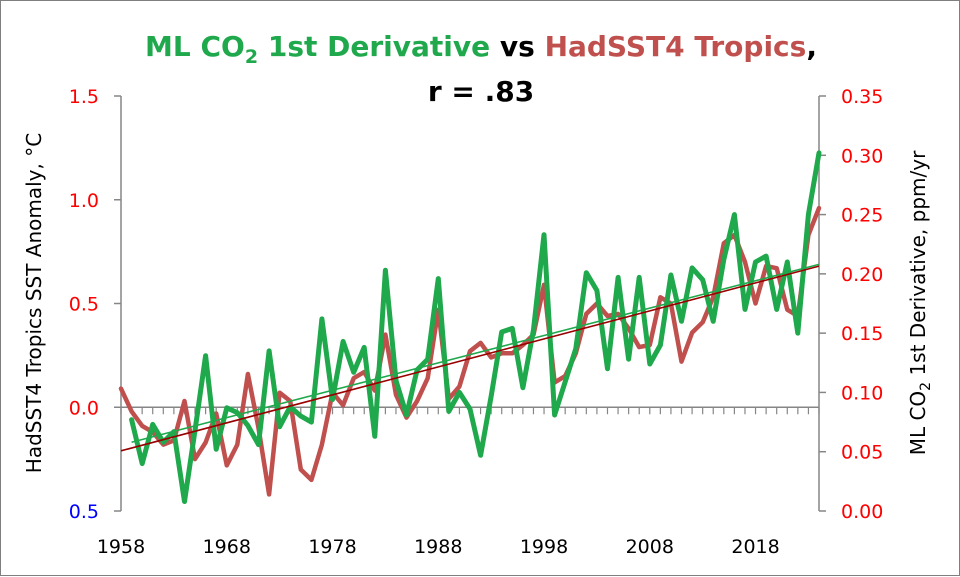  What do you see at coordinates (251, 57) in the screenshot?
I see `title-co2-subscript: 2` at bounding box center [251, 57].